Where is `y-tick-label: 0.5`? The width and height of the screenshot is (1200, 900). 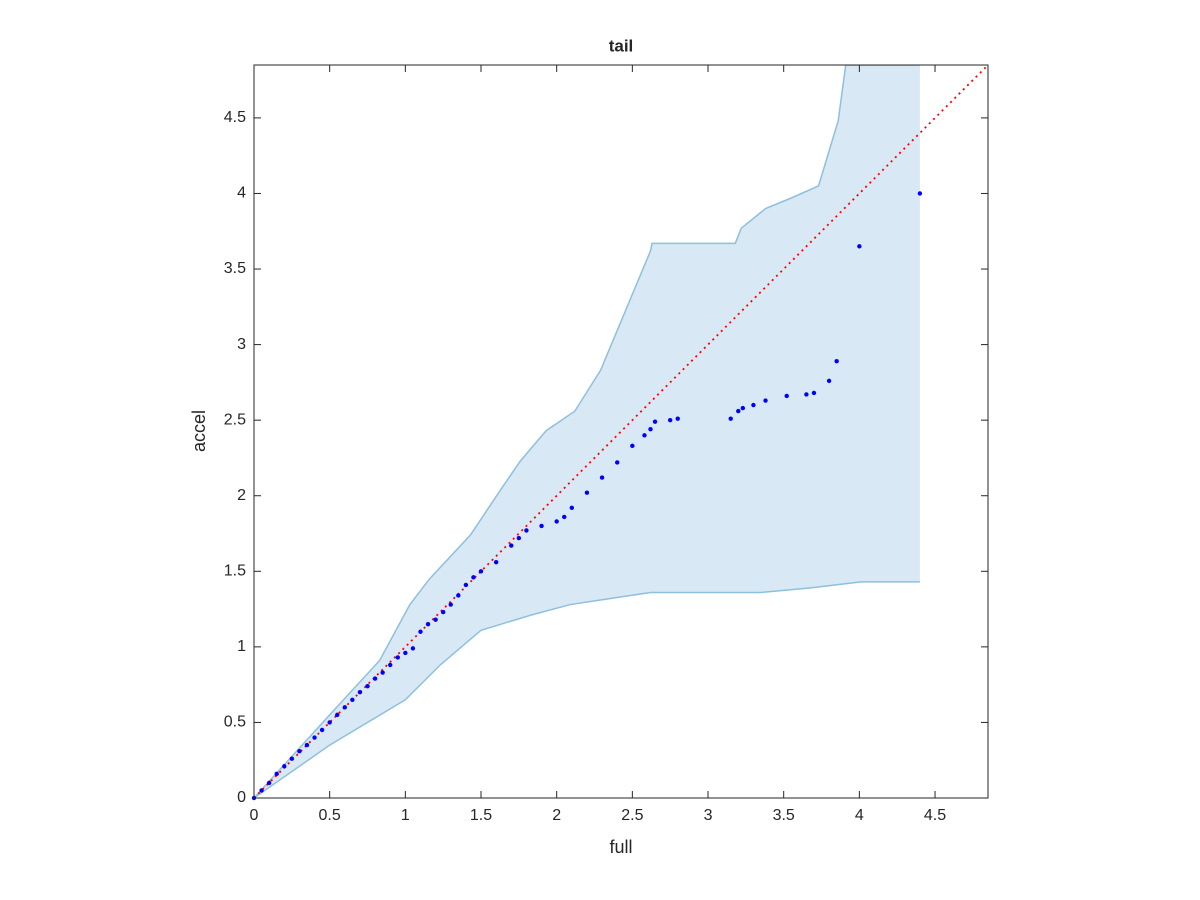 y-tick-label: 0.5 is located at coordinates (235, 722).